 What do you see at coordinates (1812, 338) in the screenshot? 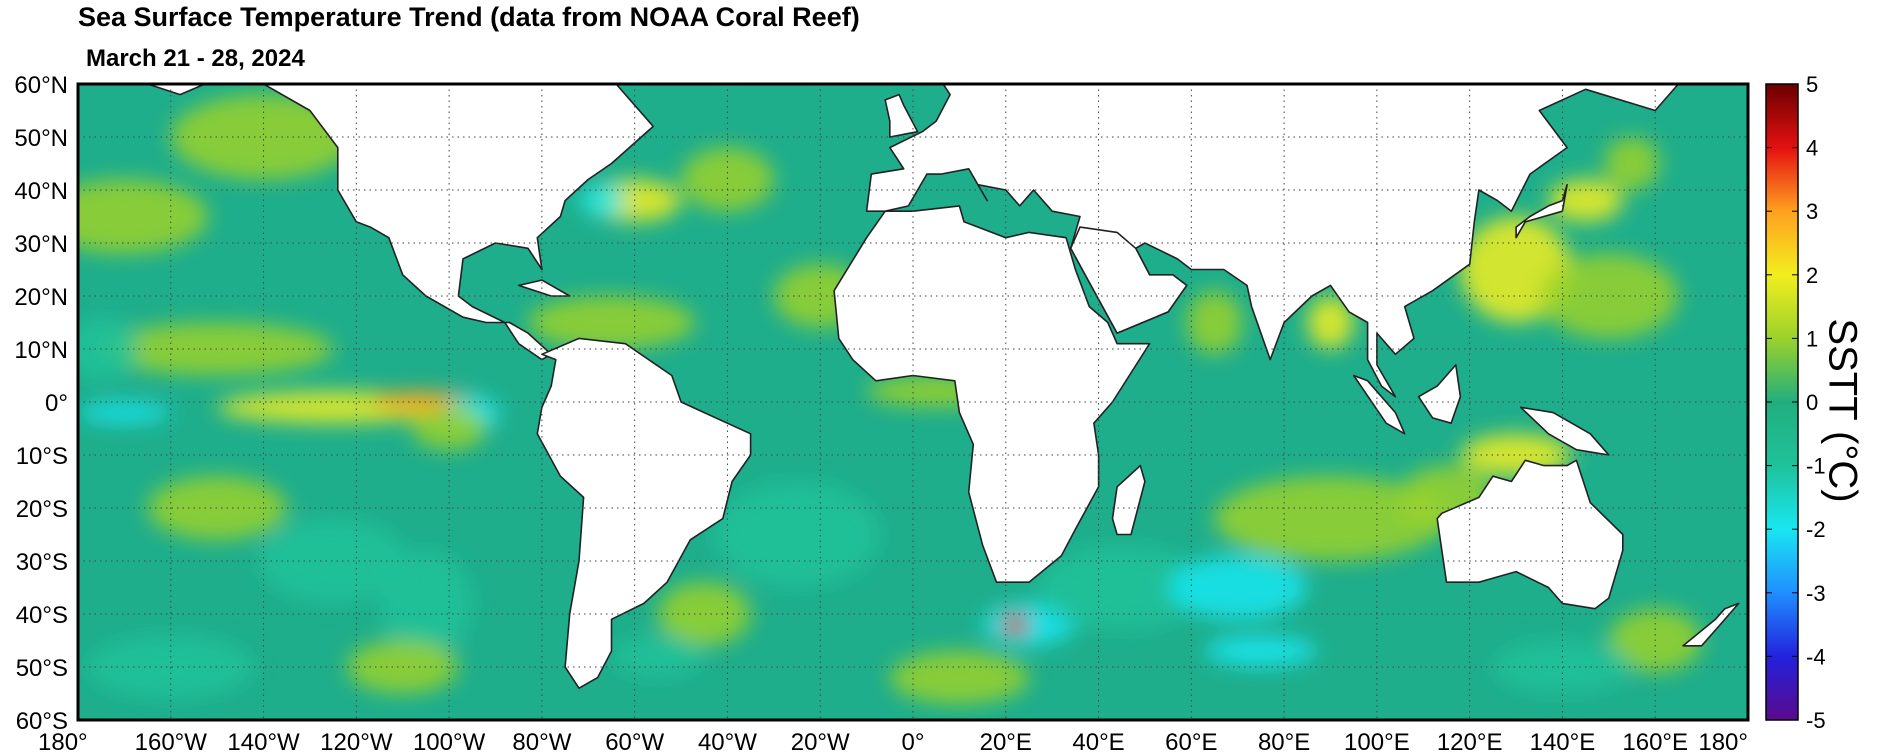
I see `colorbar-tick-label: 1` at bounding box center [1812, 338].